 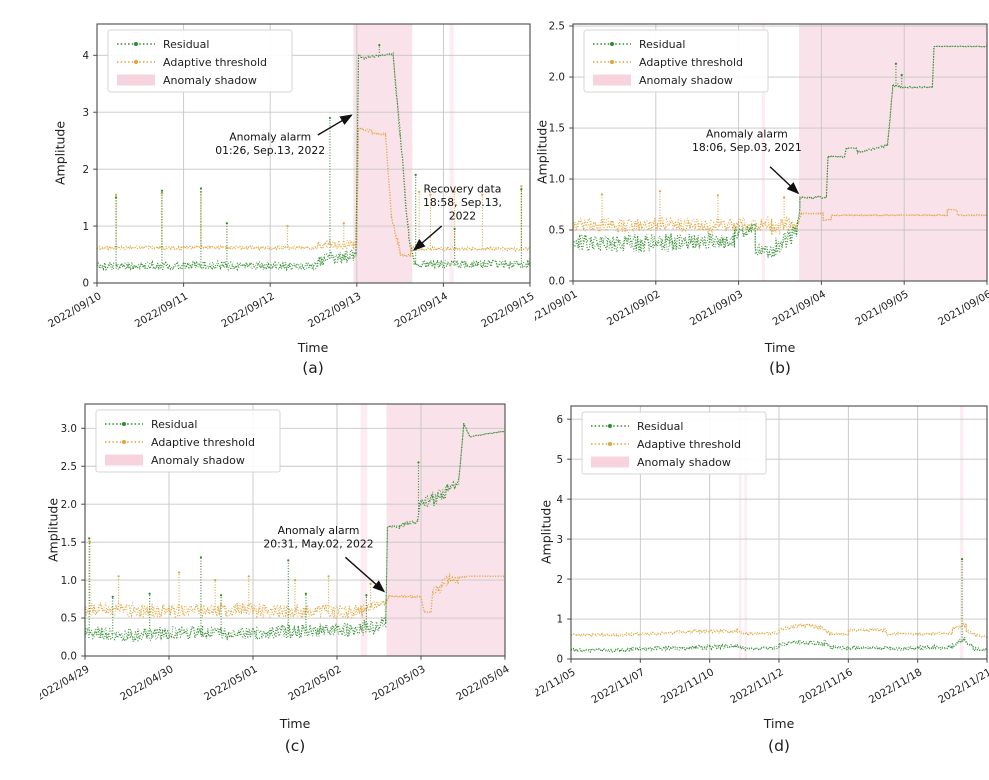 What do you see at coordinates (230, 683) in the screenshot?
I see `x-tick-label: 2022/05/01` at bounding box center [230, 683].